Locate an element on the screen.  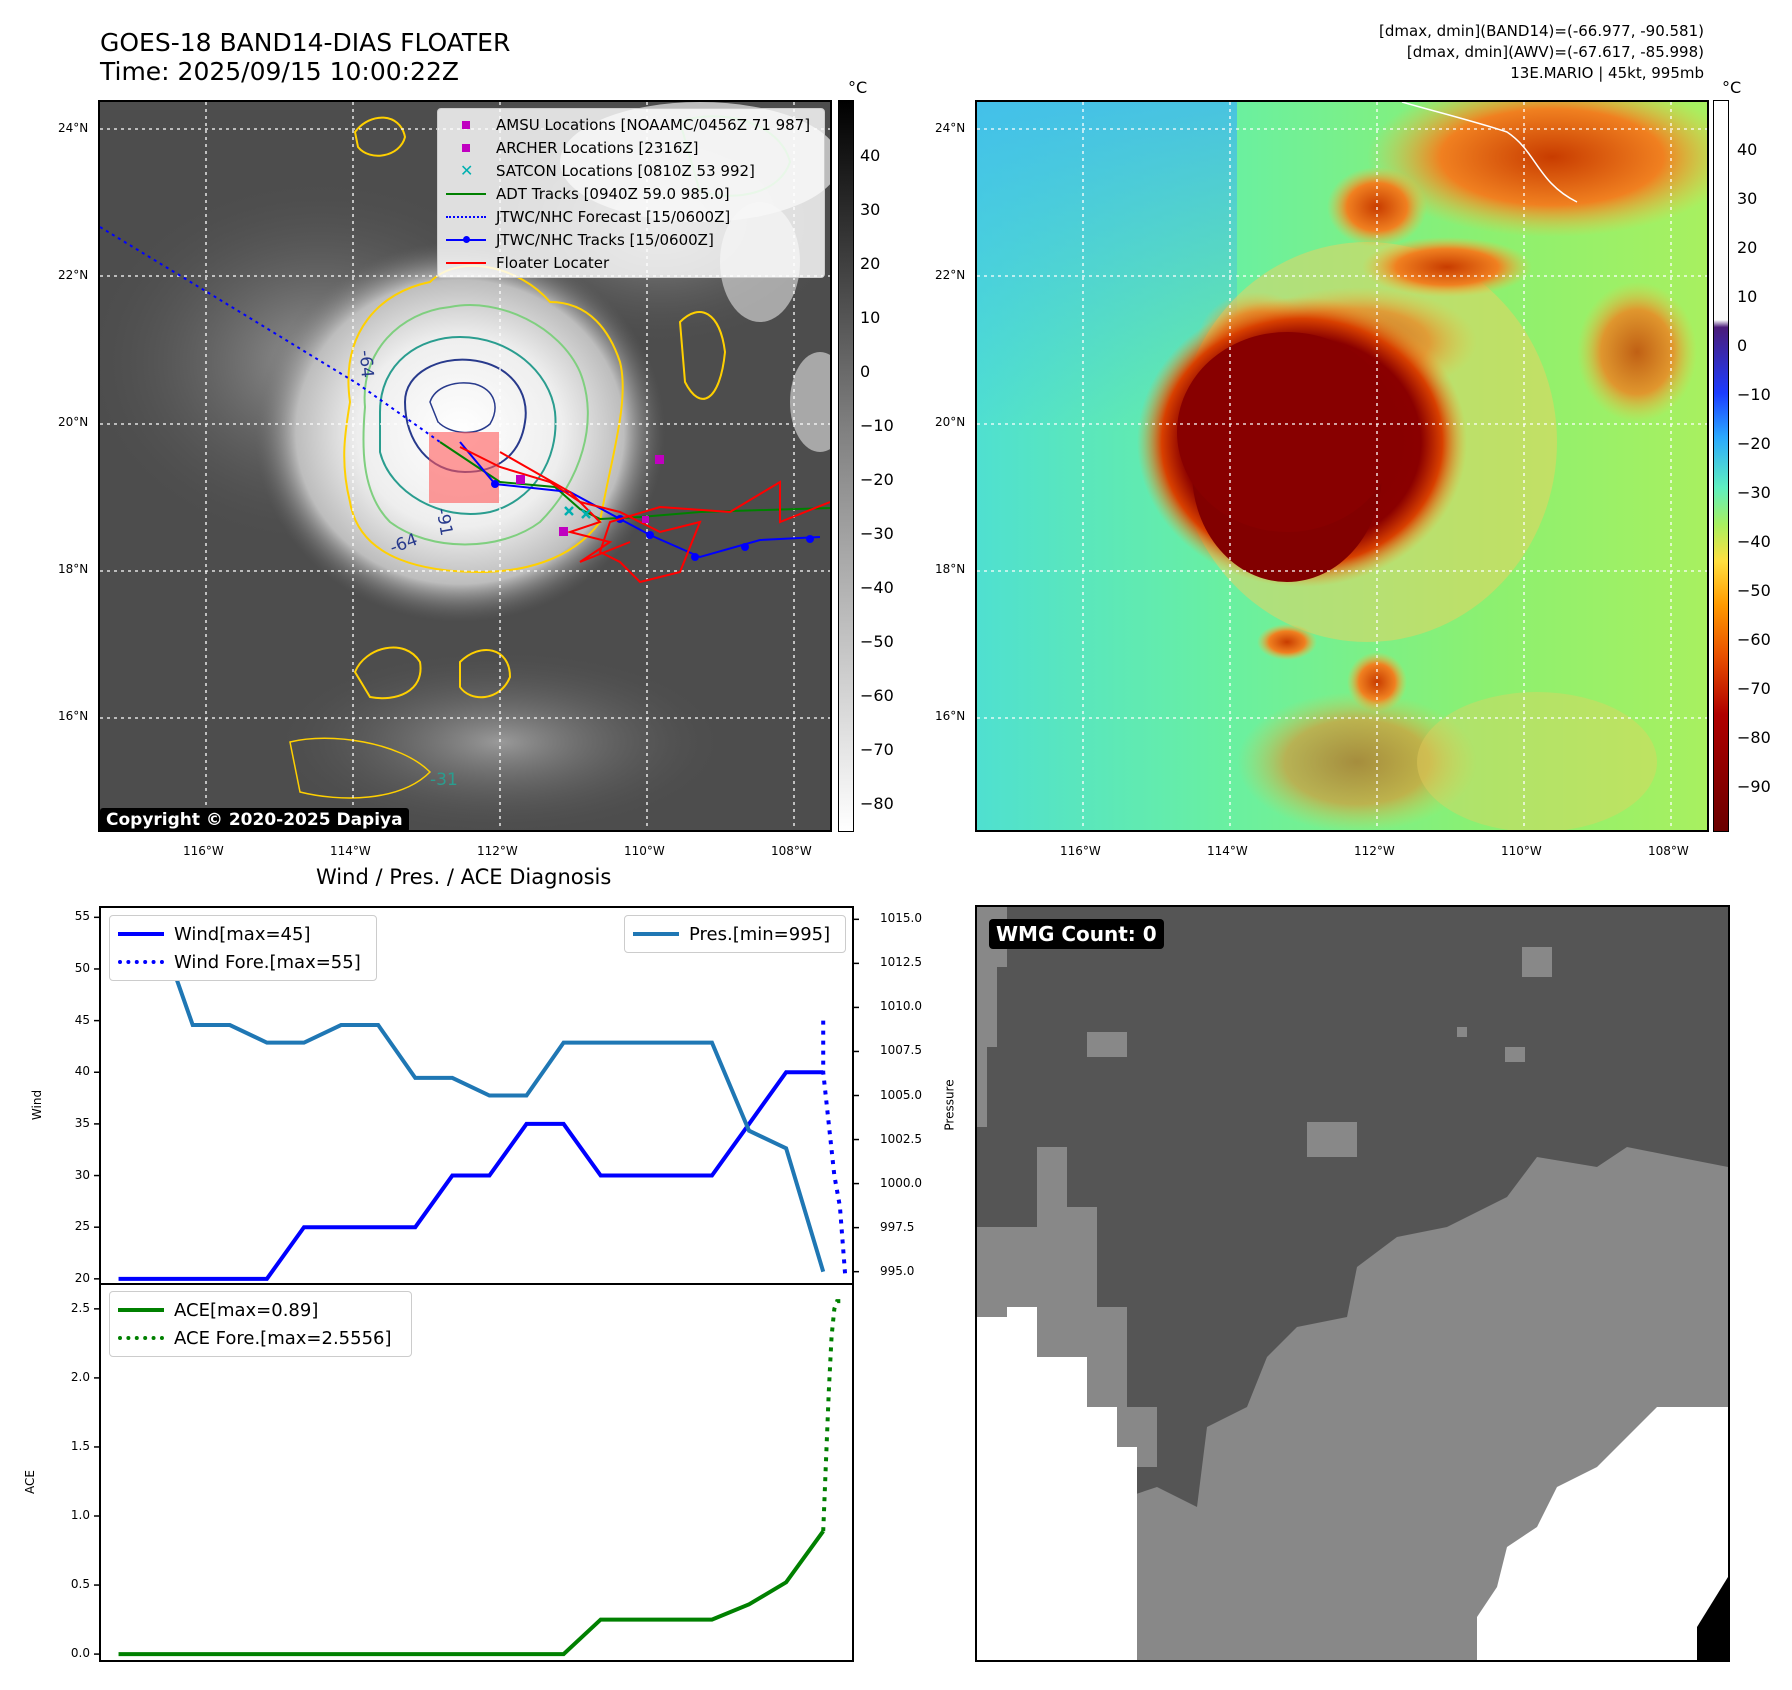
legend-satcon: ✕ SATCON Locations [0810Z 53 992] is located at coordinates (631, 170).